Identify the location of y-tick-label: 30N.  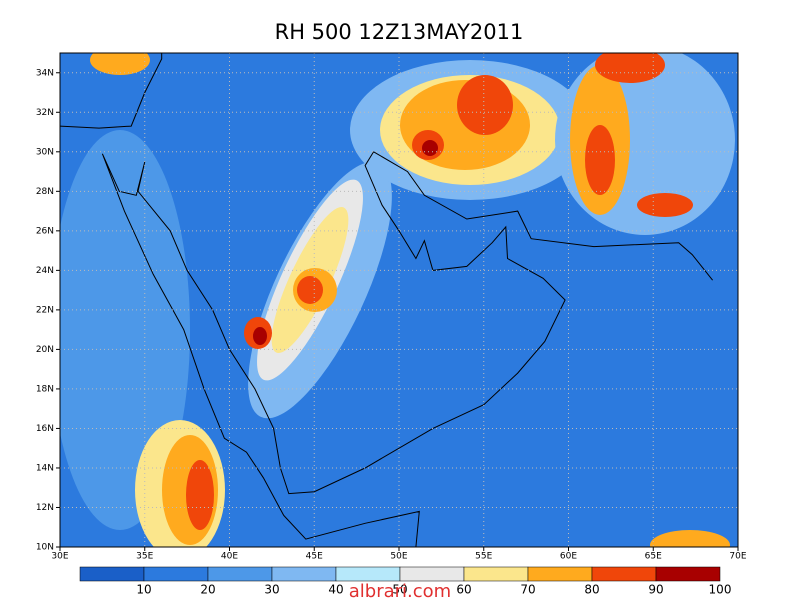
(45, 152).